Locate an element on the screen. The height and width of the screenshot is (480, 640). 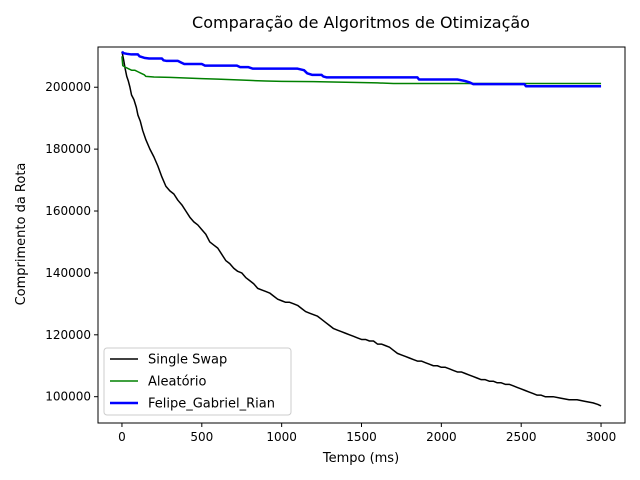
y-axis-label: Comprimento da Rota is located at coordinates (21, 234).